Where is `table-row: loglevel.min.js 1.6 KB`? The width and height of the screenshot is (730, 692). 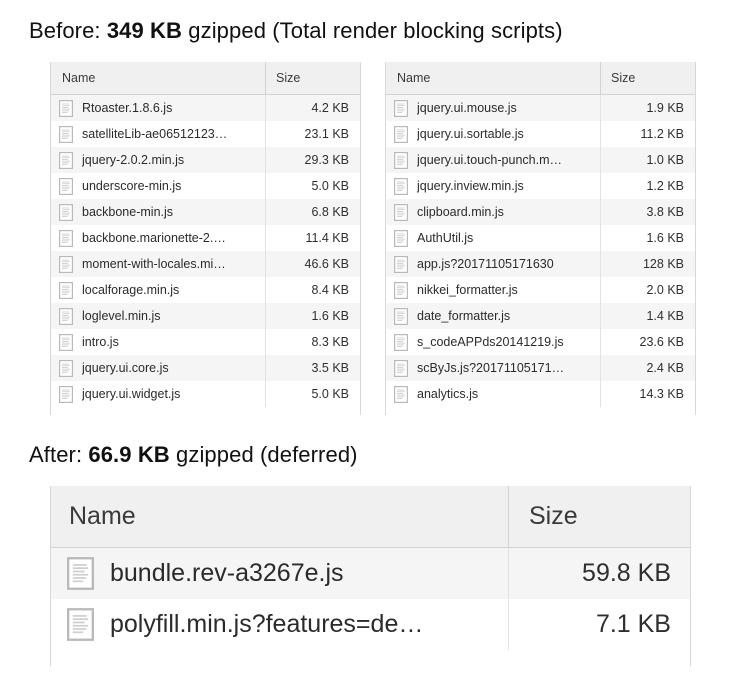 table-row: loglevel.min.js 1.6 KB is located at coordinates (205, 316).